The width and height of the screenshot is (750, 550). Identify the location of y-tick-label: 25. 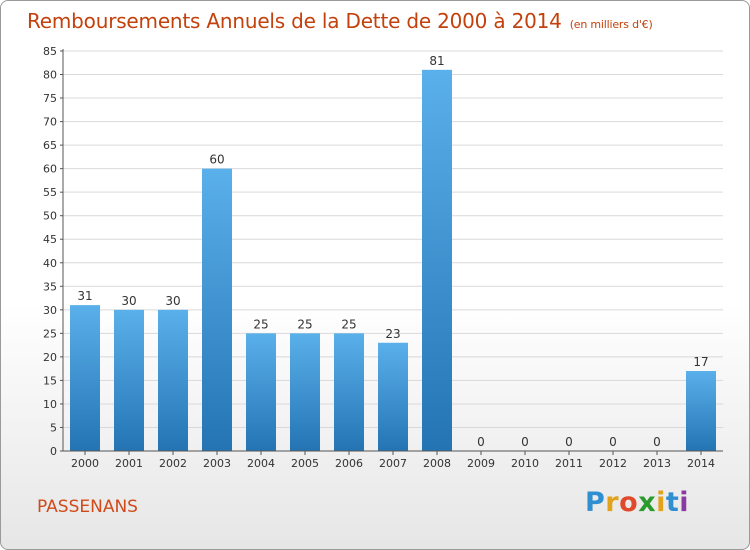
(50, 333).